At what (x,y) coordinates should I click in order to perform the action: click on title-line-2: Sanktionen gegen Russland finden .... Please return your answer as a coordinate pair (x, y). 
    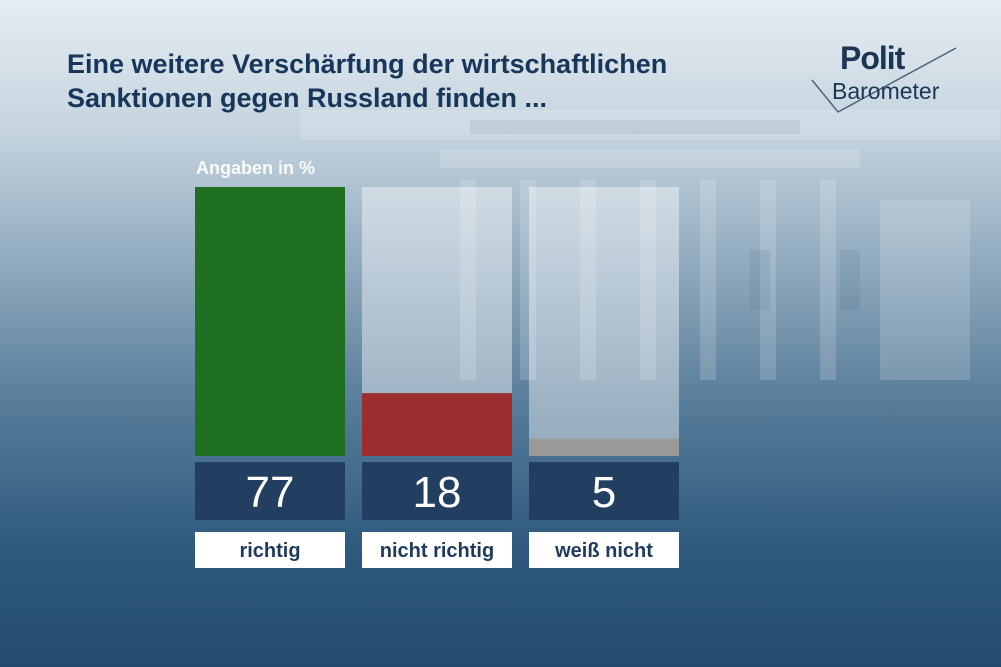
    Looking at the image, I should click on (307, 98).